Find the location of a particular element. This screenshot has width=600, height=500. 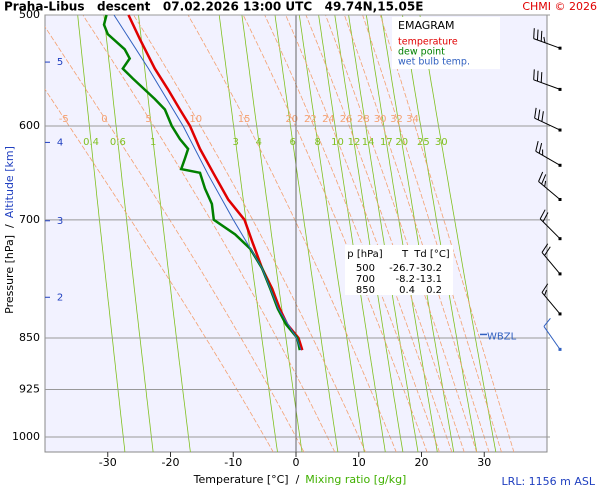

table-header: T is located at coordinates (405, 254).